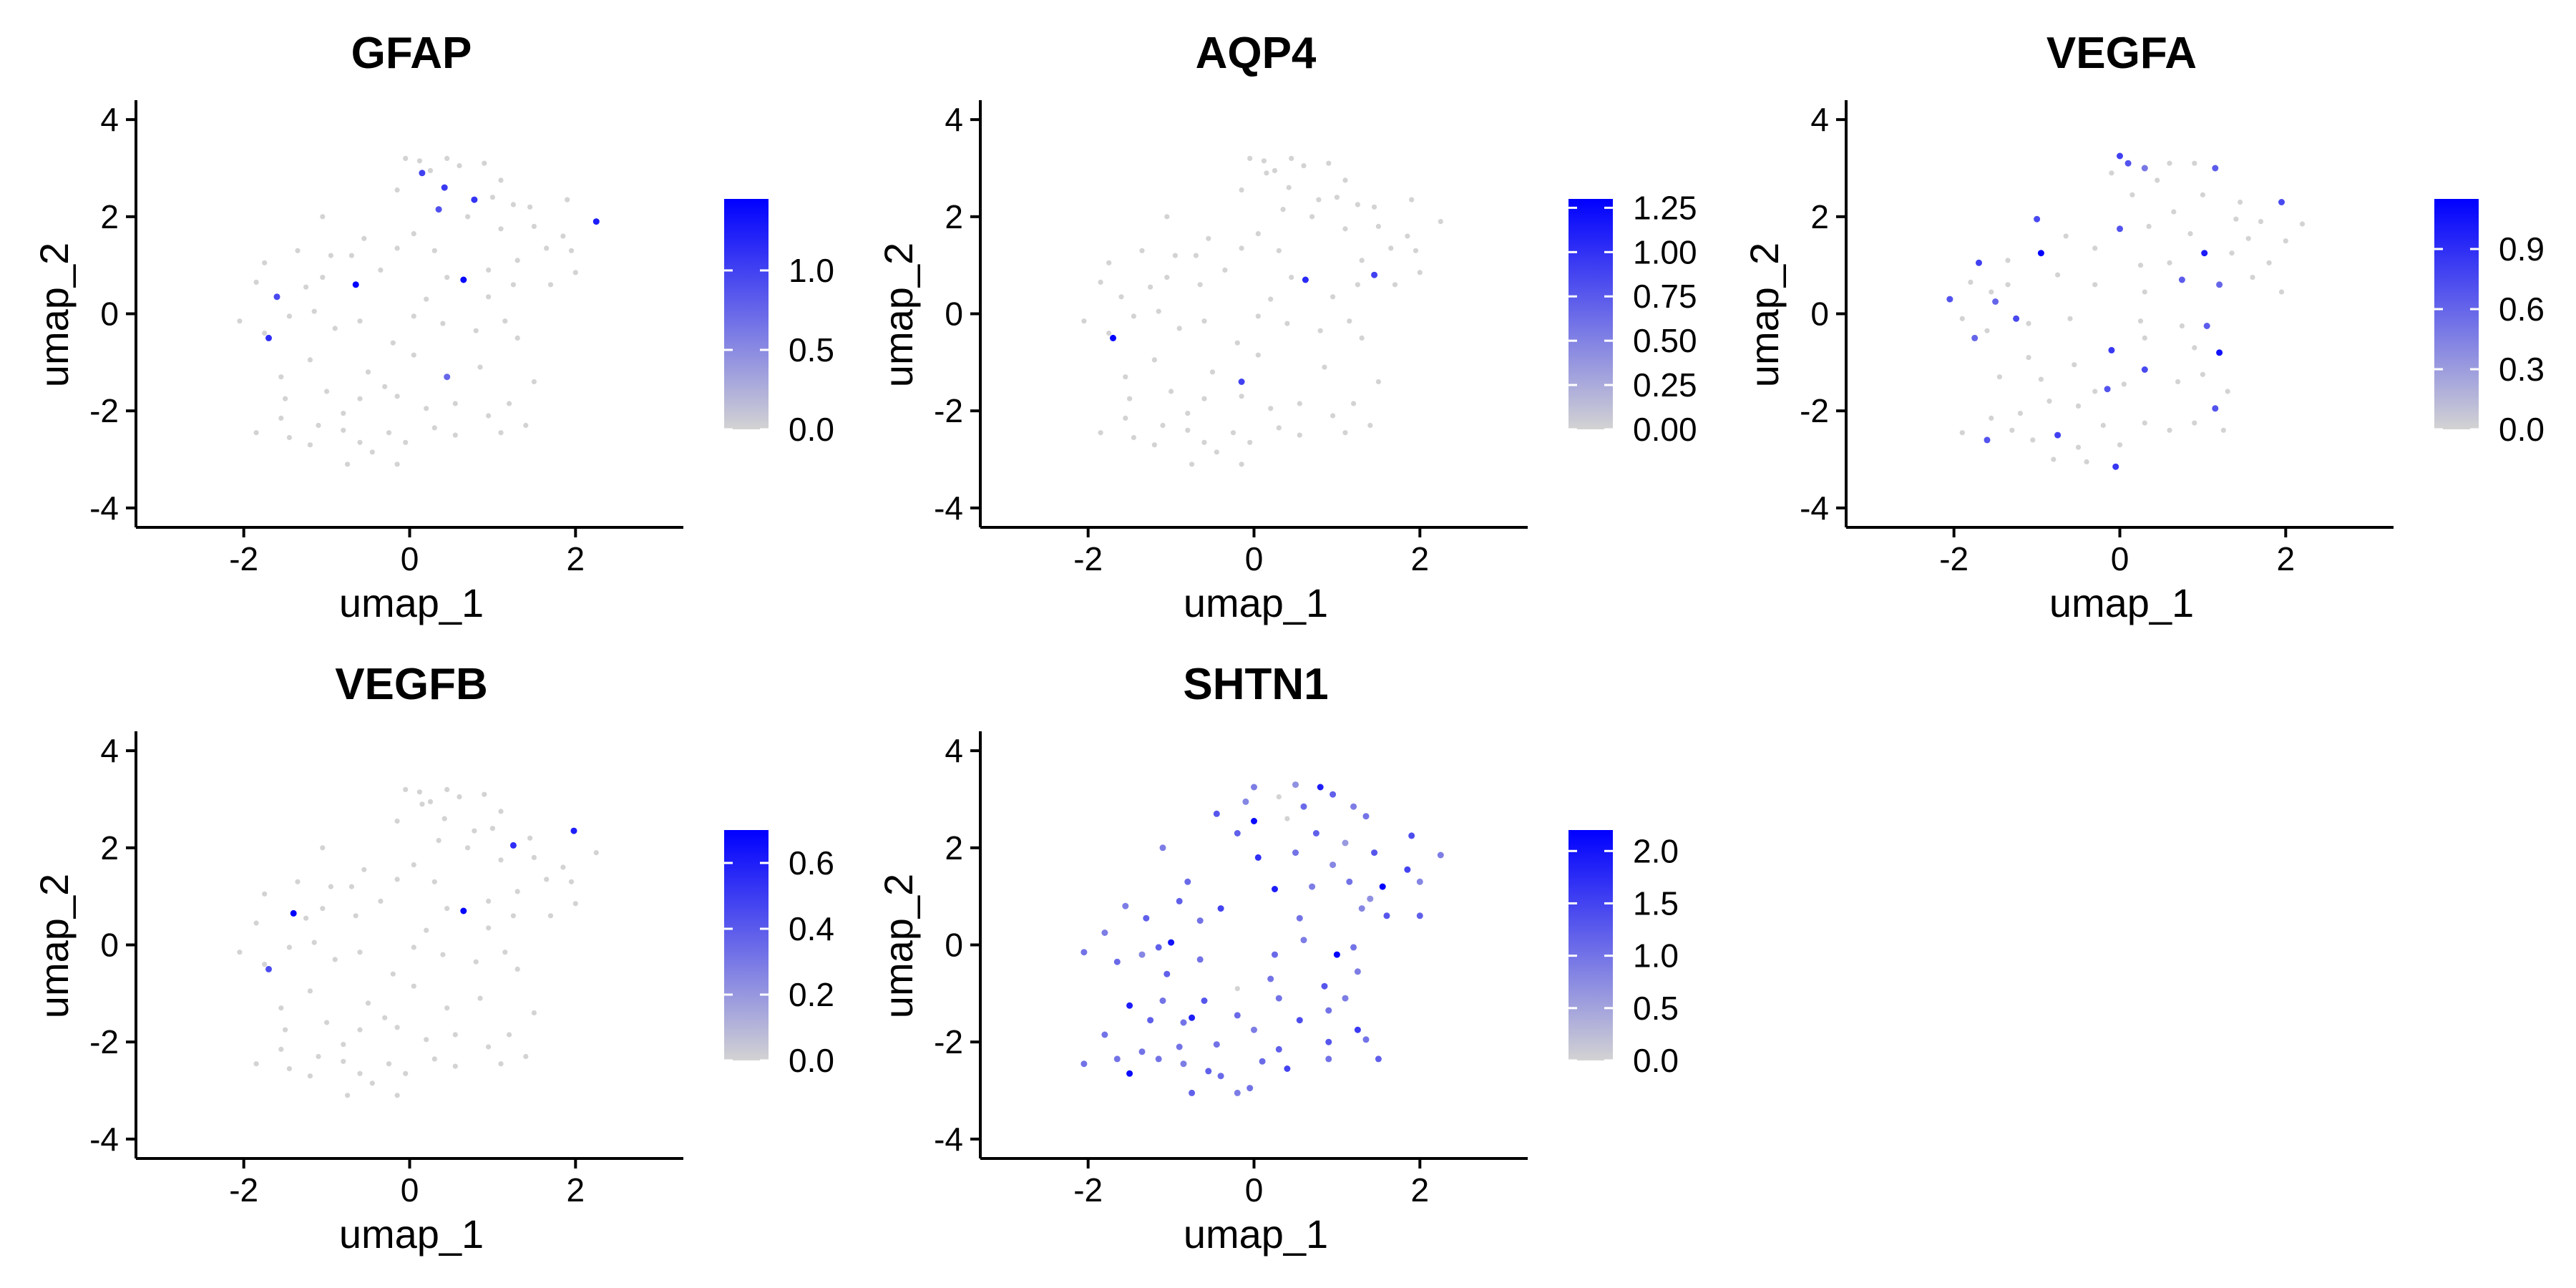  Describe the element at coordinates (1665, 385) in the screenshot. I see `colorbar-tick-label: 0.25` at that location.